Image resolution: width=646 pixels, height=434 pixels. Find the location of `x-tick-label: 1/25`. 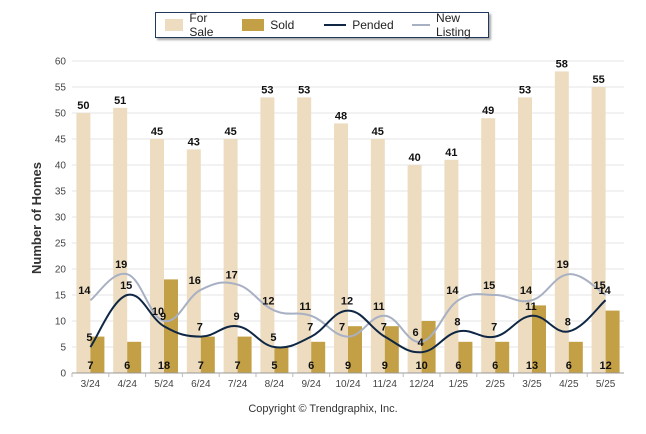

x-tick-label: 1/25 is located at coordinates (459, 384).